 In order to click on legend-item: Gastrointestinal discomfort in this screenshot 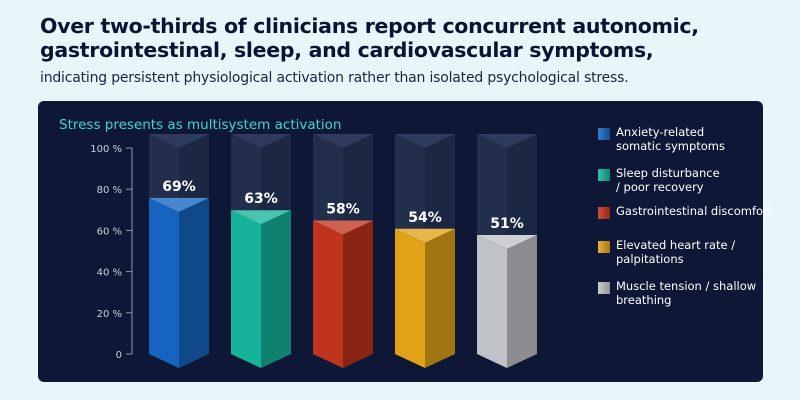, I will do `click(689, 211)`.